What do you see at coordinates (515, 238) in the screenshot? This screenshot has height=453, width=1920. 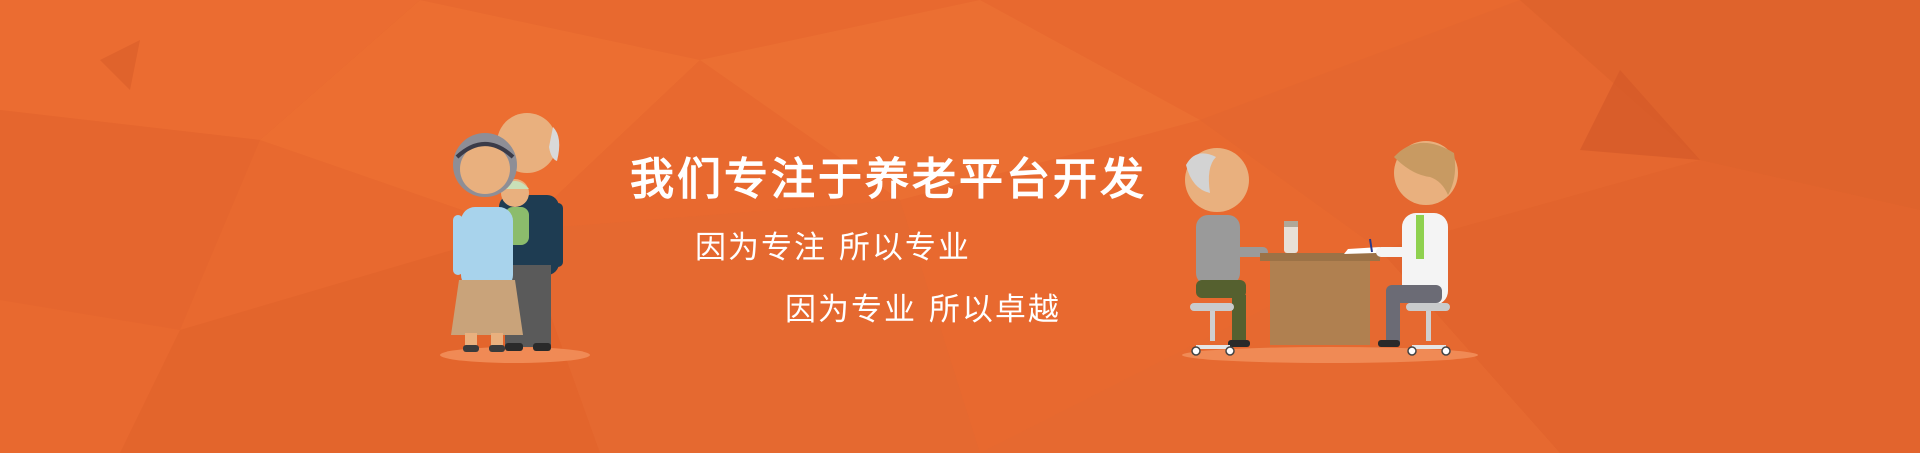 I see `elderly-family-illustration` at bounding box center [515, 238].